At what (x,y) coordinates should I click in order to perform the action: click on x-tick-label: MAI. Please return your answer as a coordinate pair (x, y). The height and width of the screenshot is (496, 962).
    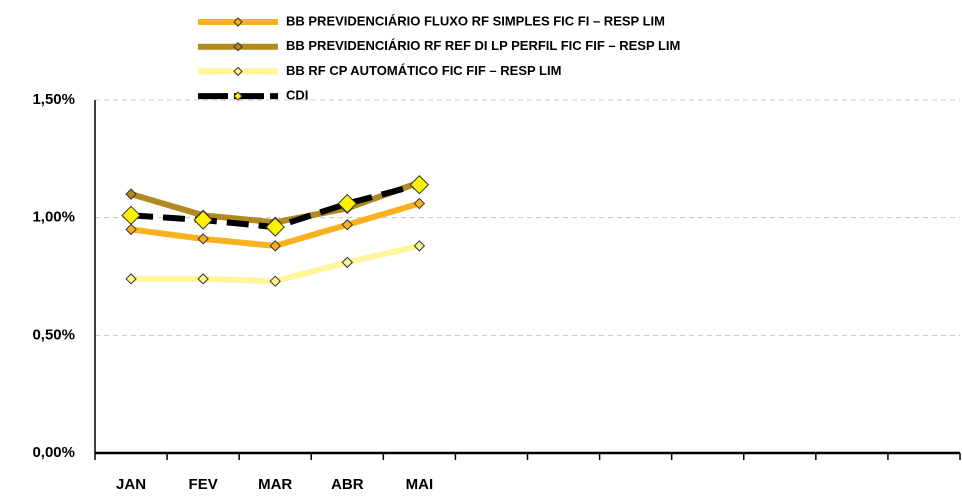
    Looking at the image, I should click on (420, 484).